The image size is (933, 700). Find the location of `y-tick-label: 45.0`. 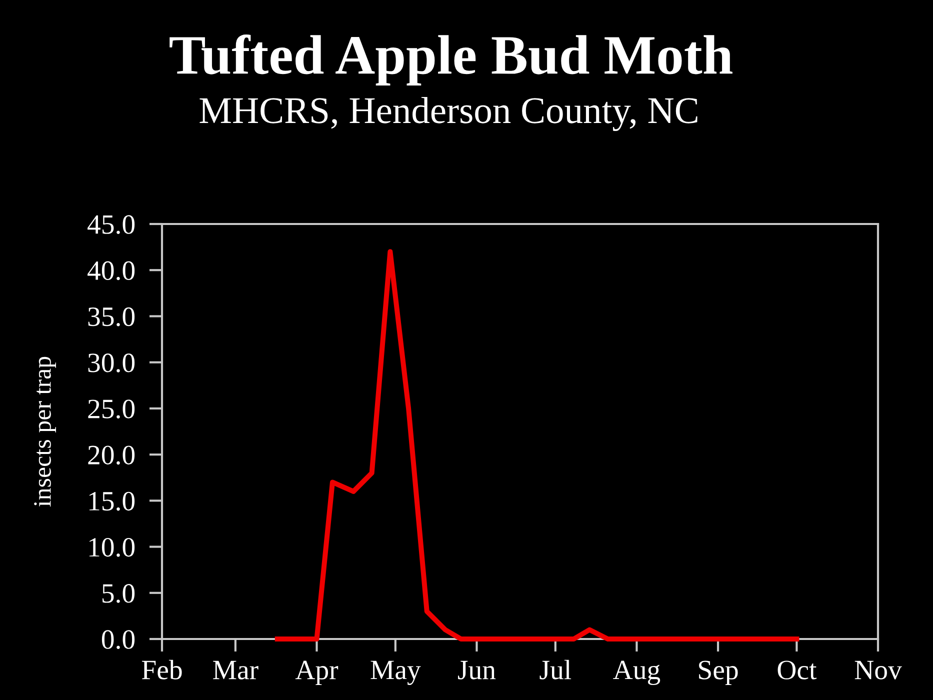

y-tick-label: 45.0 is located at coordinates (111, 224).